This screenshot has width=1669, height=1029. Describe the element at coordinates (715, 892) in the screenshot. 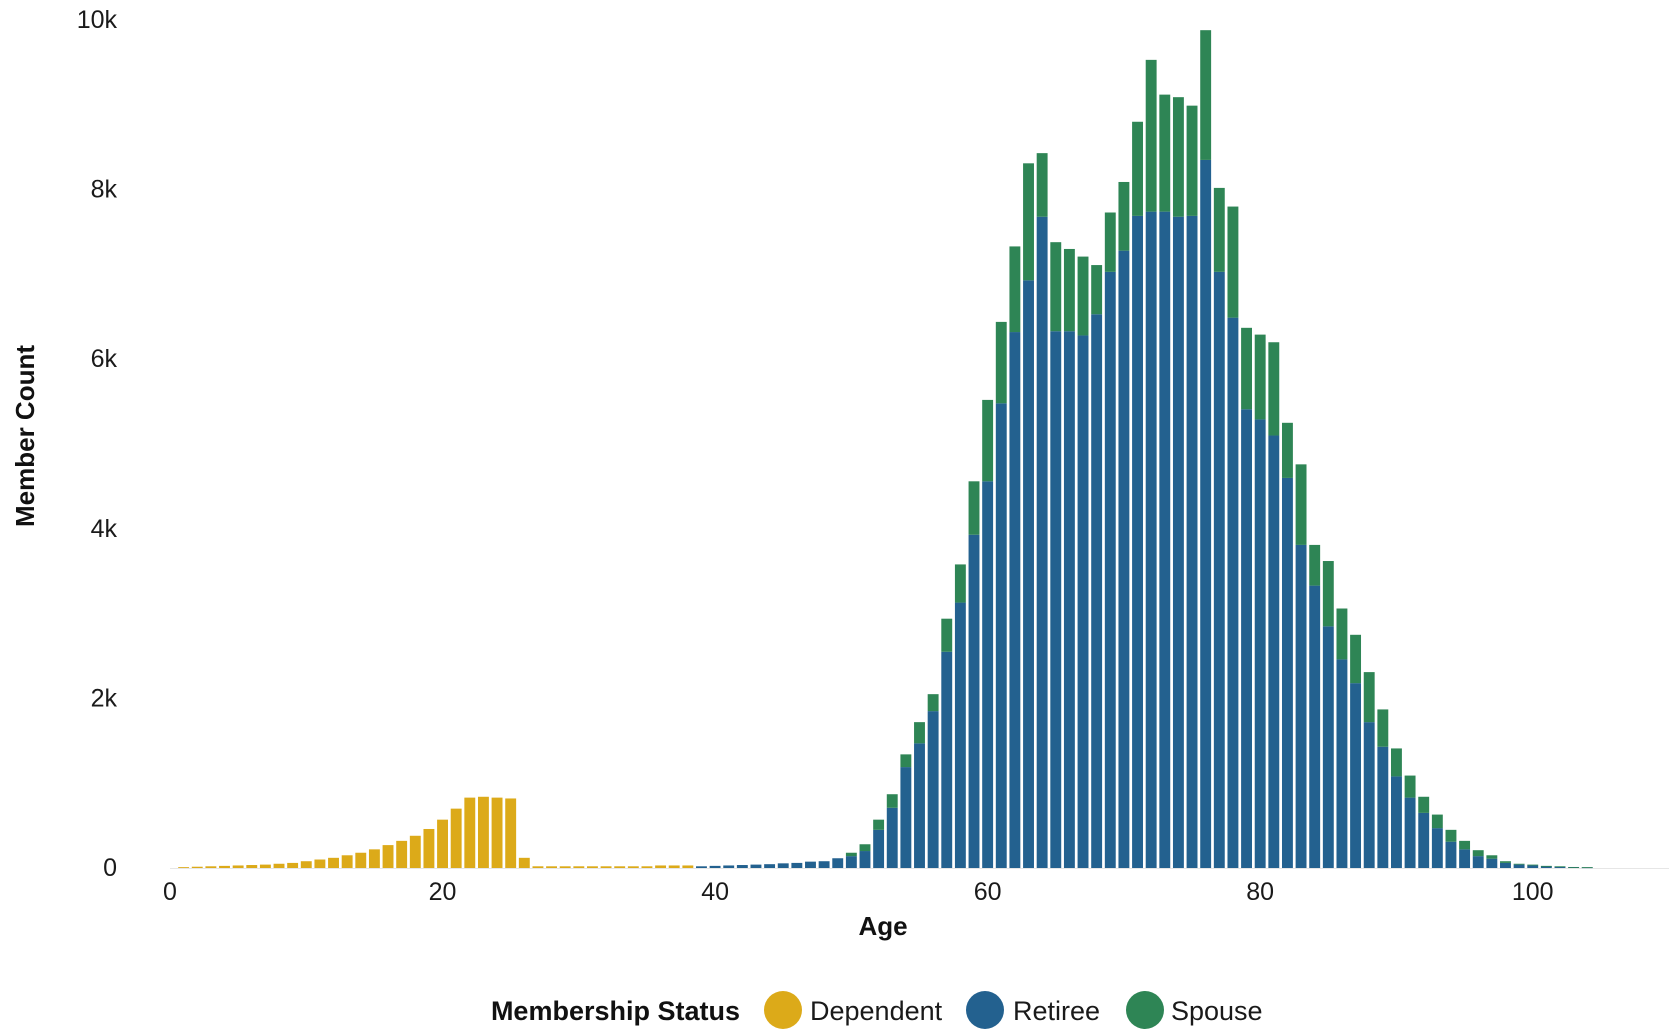

I see `x-tick-label: 40` at that location.